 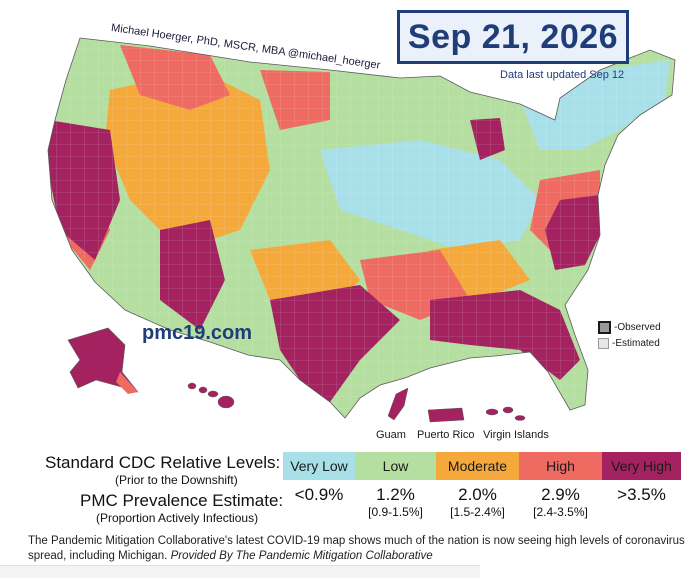 I want to click on level-high: High, so click(x=560, y=466).